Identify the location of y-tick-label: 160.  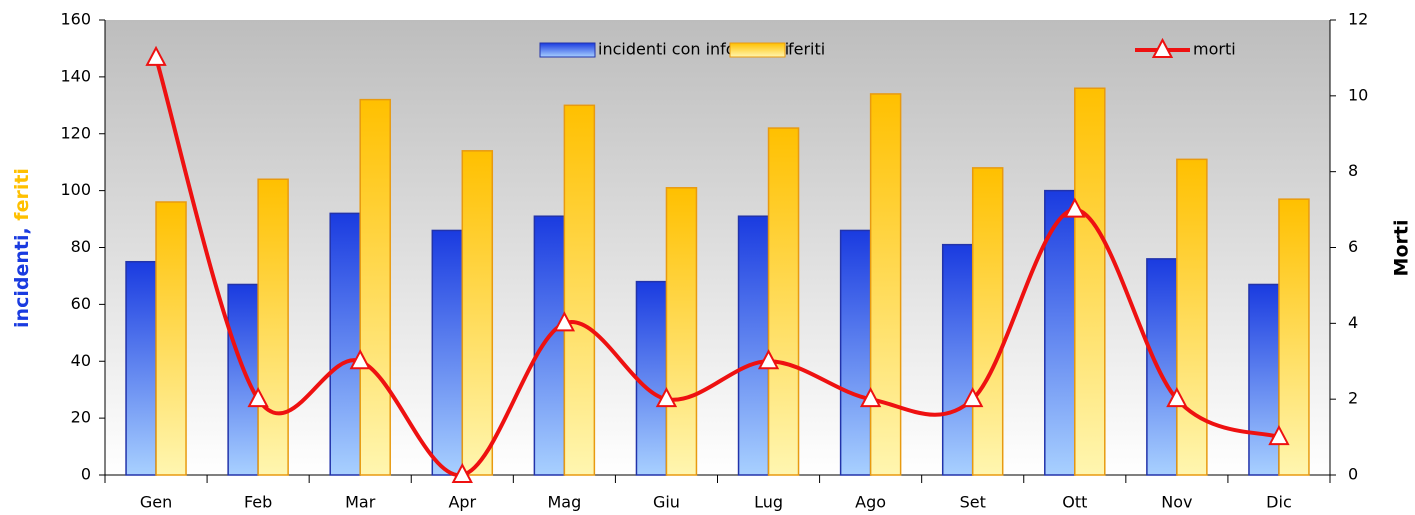
(75, 19).